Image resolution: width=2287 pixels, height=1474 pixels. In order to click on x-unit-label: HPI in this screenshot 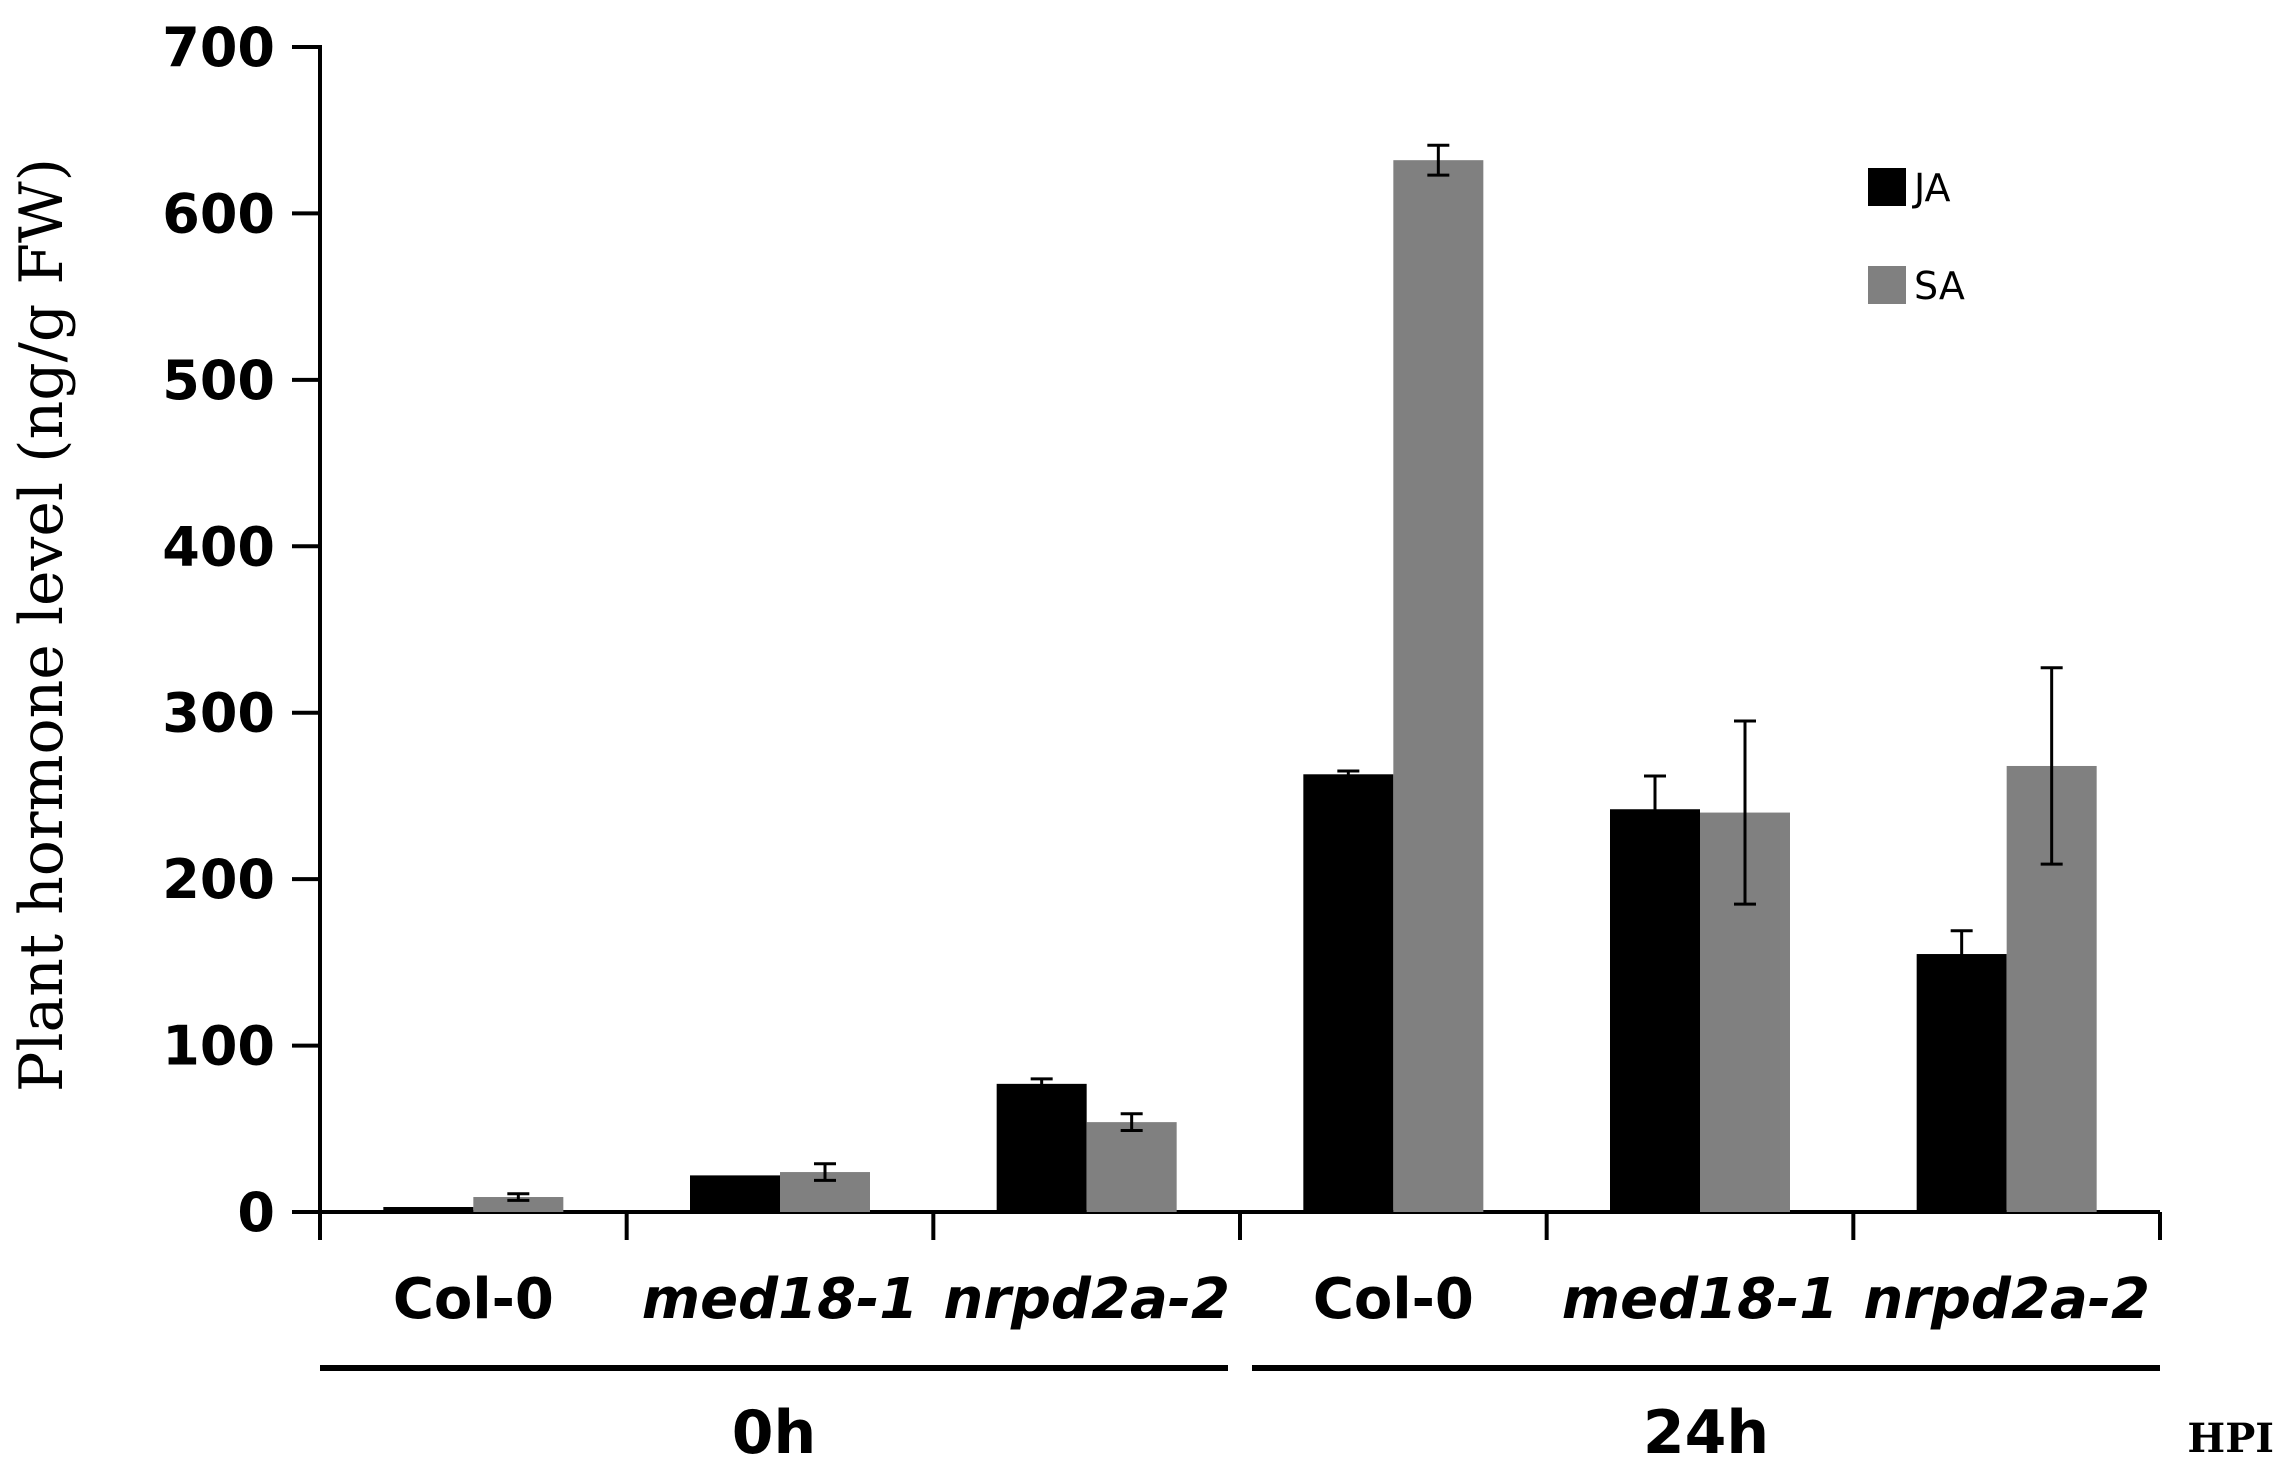, I will do `click(2230, 1438)`.